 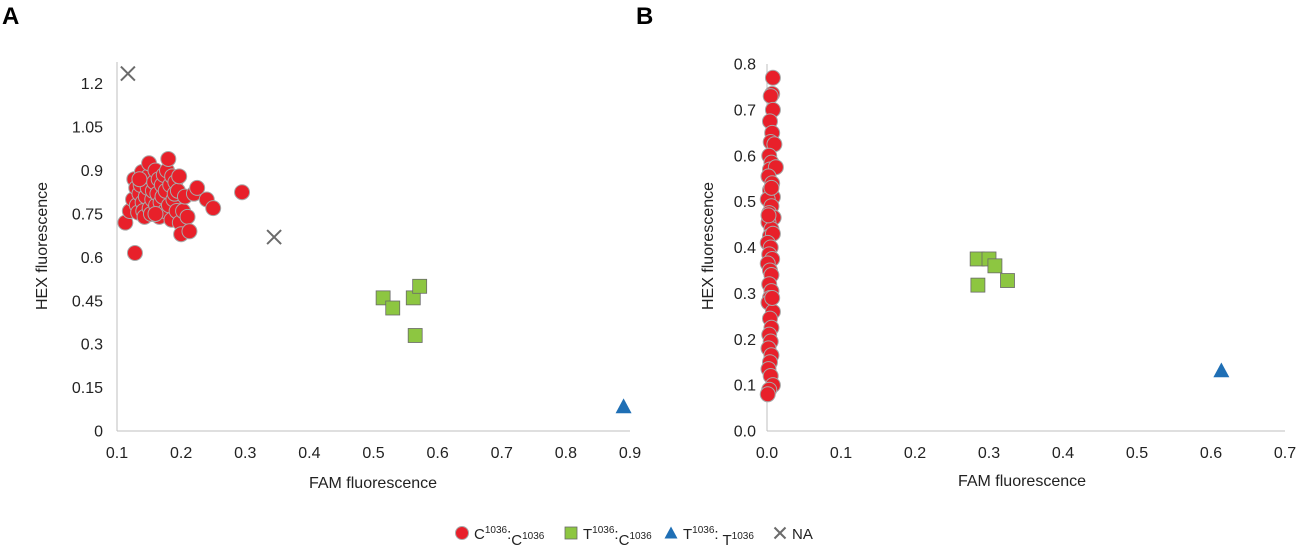 What do you see at coordinates (10, 16) in the screenshot?
I see `panel-label: A` at bounding box center [10, 16].